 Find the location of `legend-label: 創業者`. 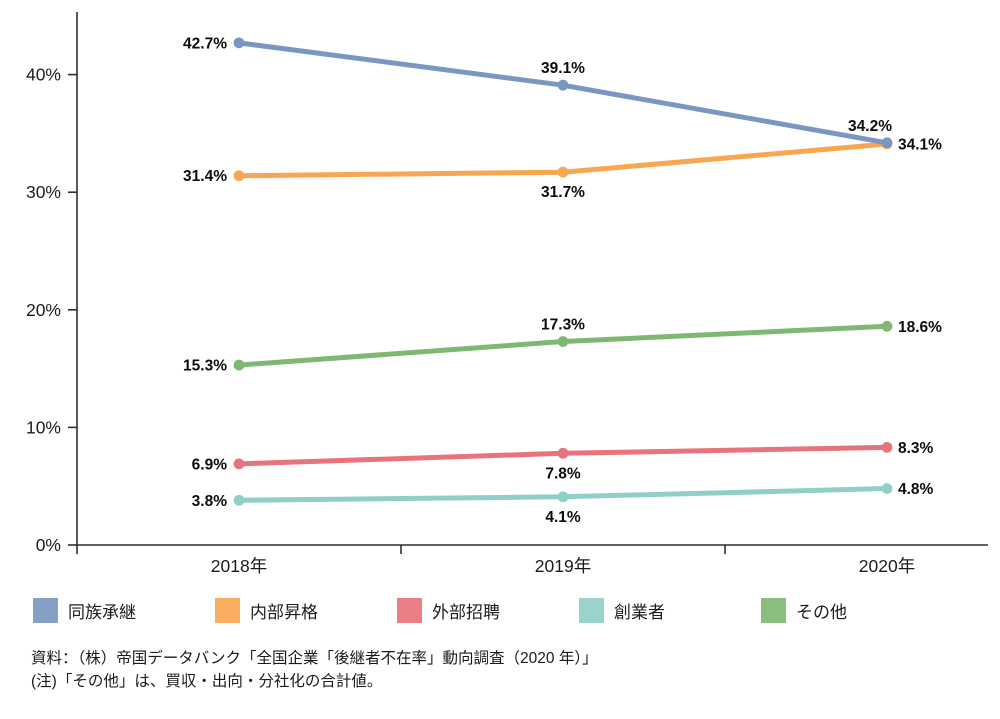

legend-label: 創業者 is located at coordinates (639, 612).